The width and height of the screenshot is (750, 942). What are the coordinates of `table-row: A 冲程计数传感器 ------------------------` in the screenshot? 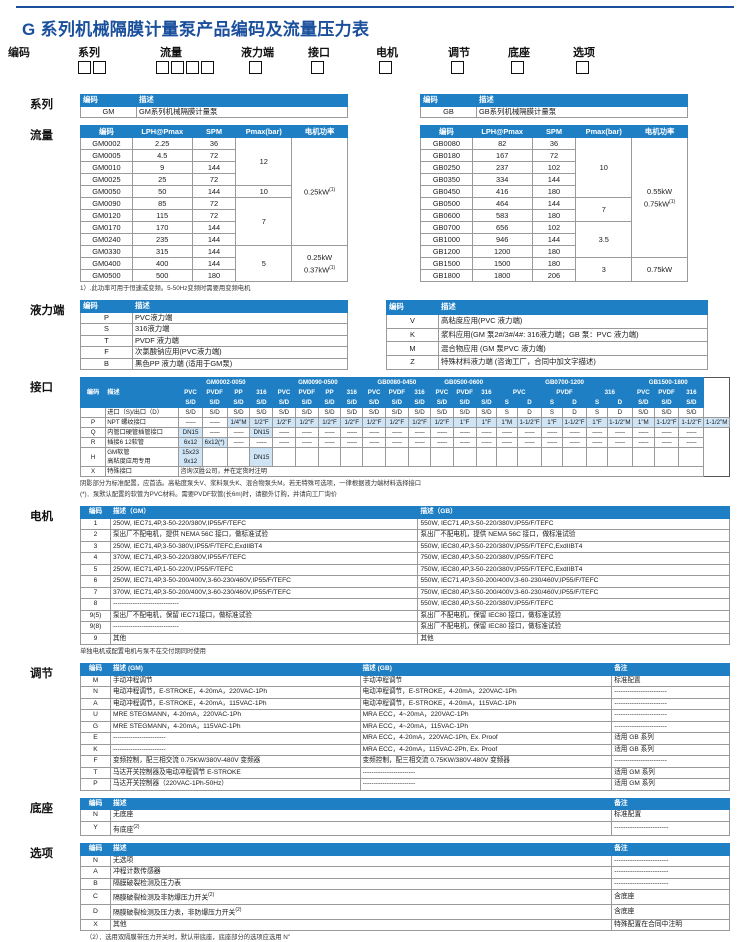 It's located at (405, 872).